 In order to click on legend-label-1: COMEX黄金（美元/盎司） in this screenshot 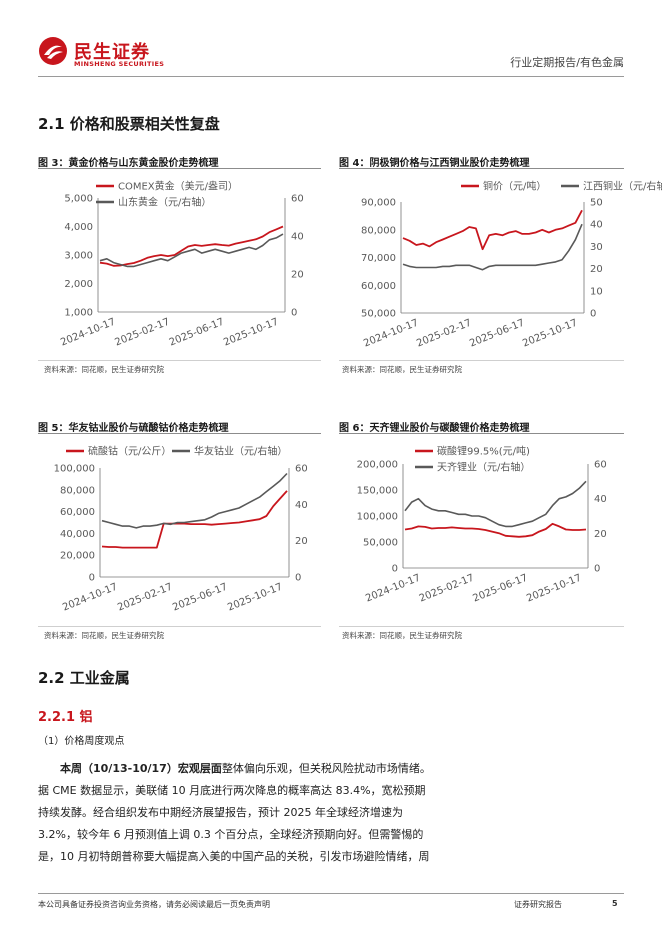, I will do `click(178, 186)`.